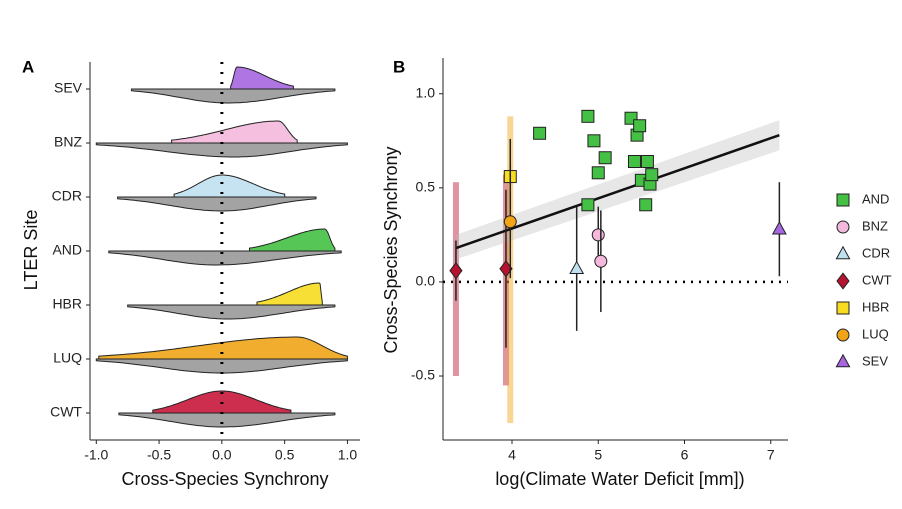  I want to click on y-tick-label: BNZ, so click(68, 142).